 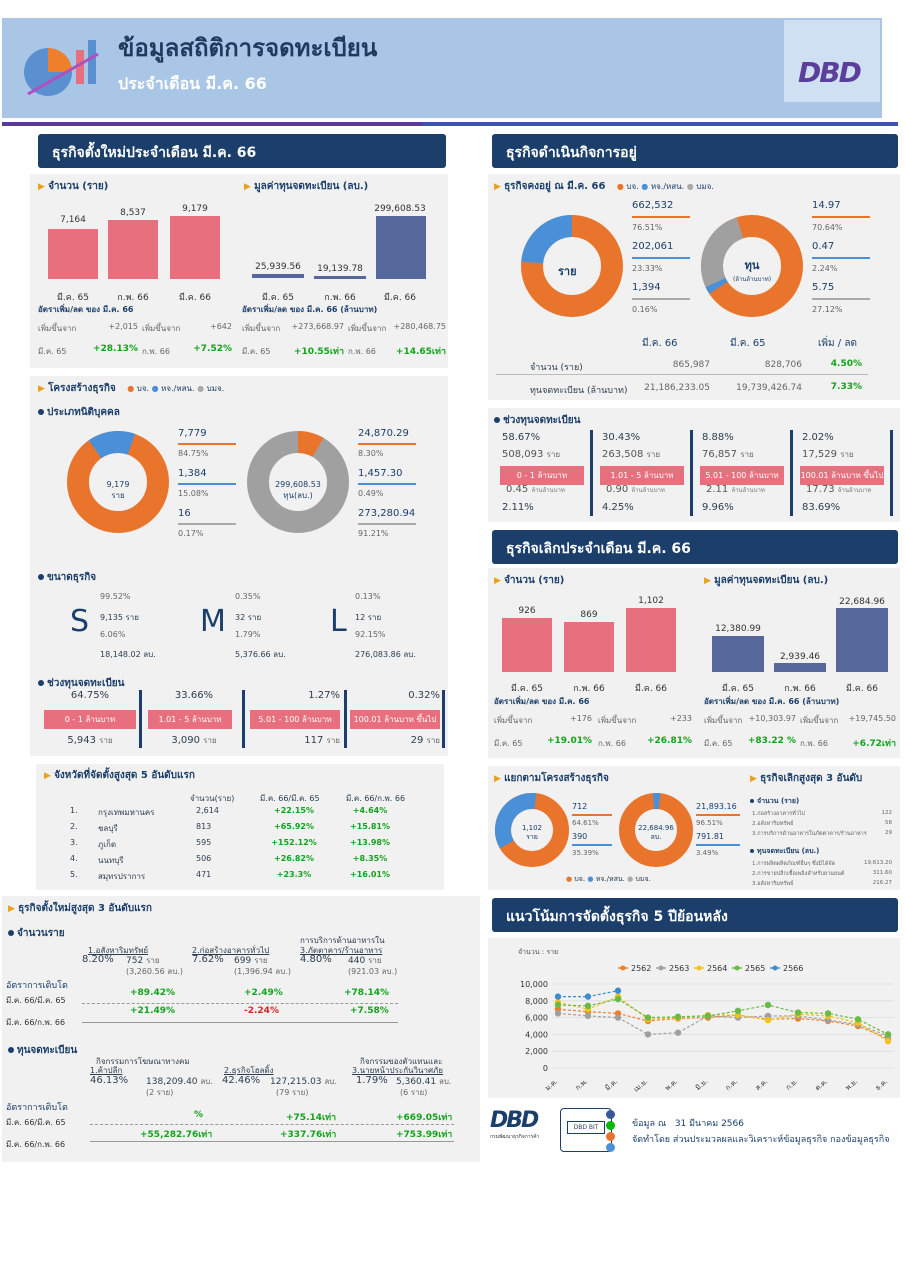 I want to click on growth-period: มี.ค. 66/ก.พ. 66, so click(x=36, y=1022).